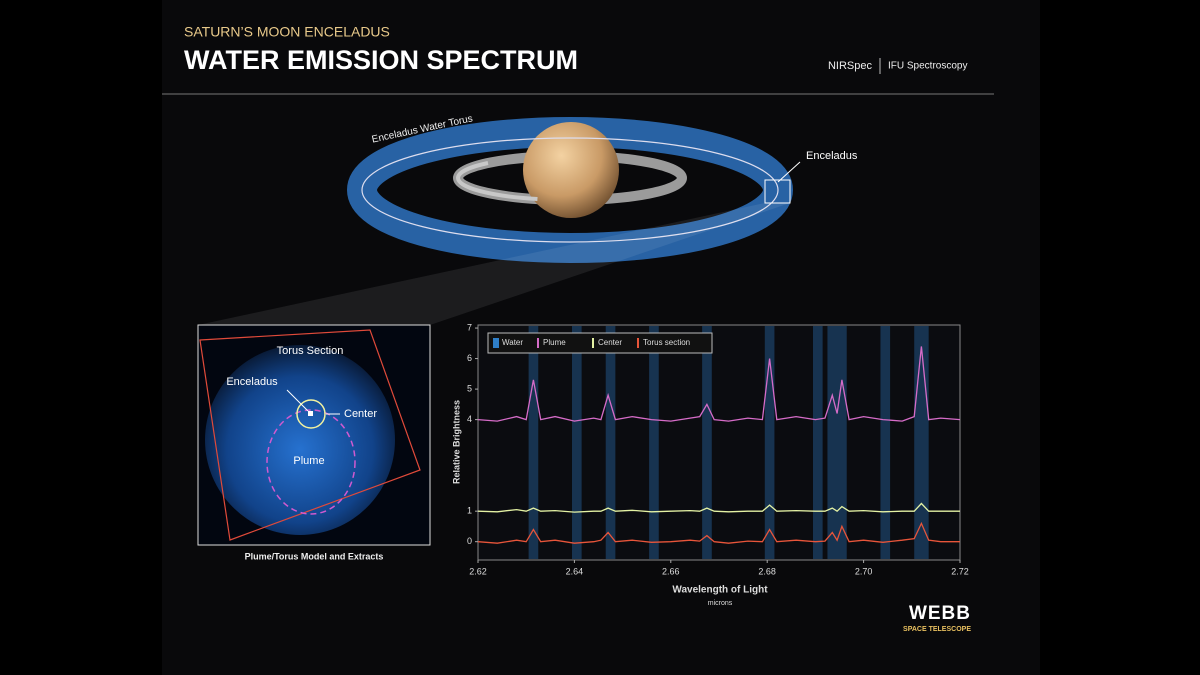 The width and height of the screenshot is (1200, 675). I want to click on center-circle, so click(311, 414).